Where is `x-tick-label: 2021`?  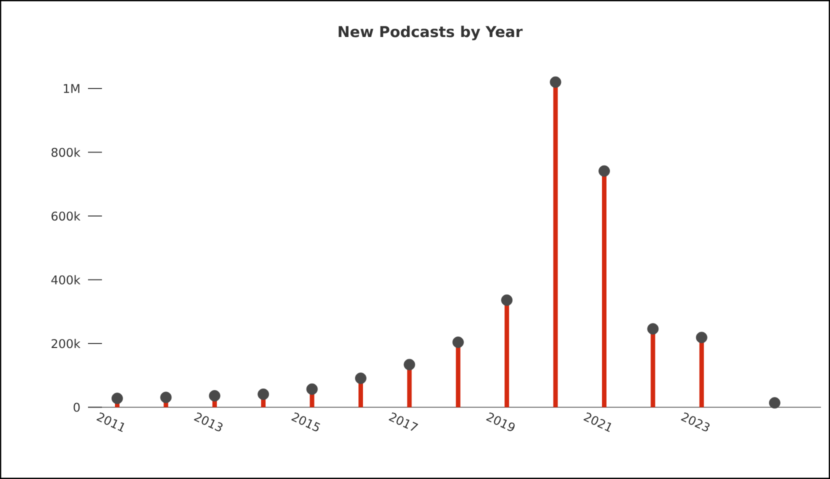
x-tick-label: 2021 is located at coordinates (597, 422).